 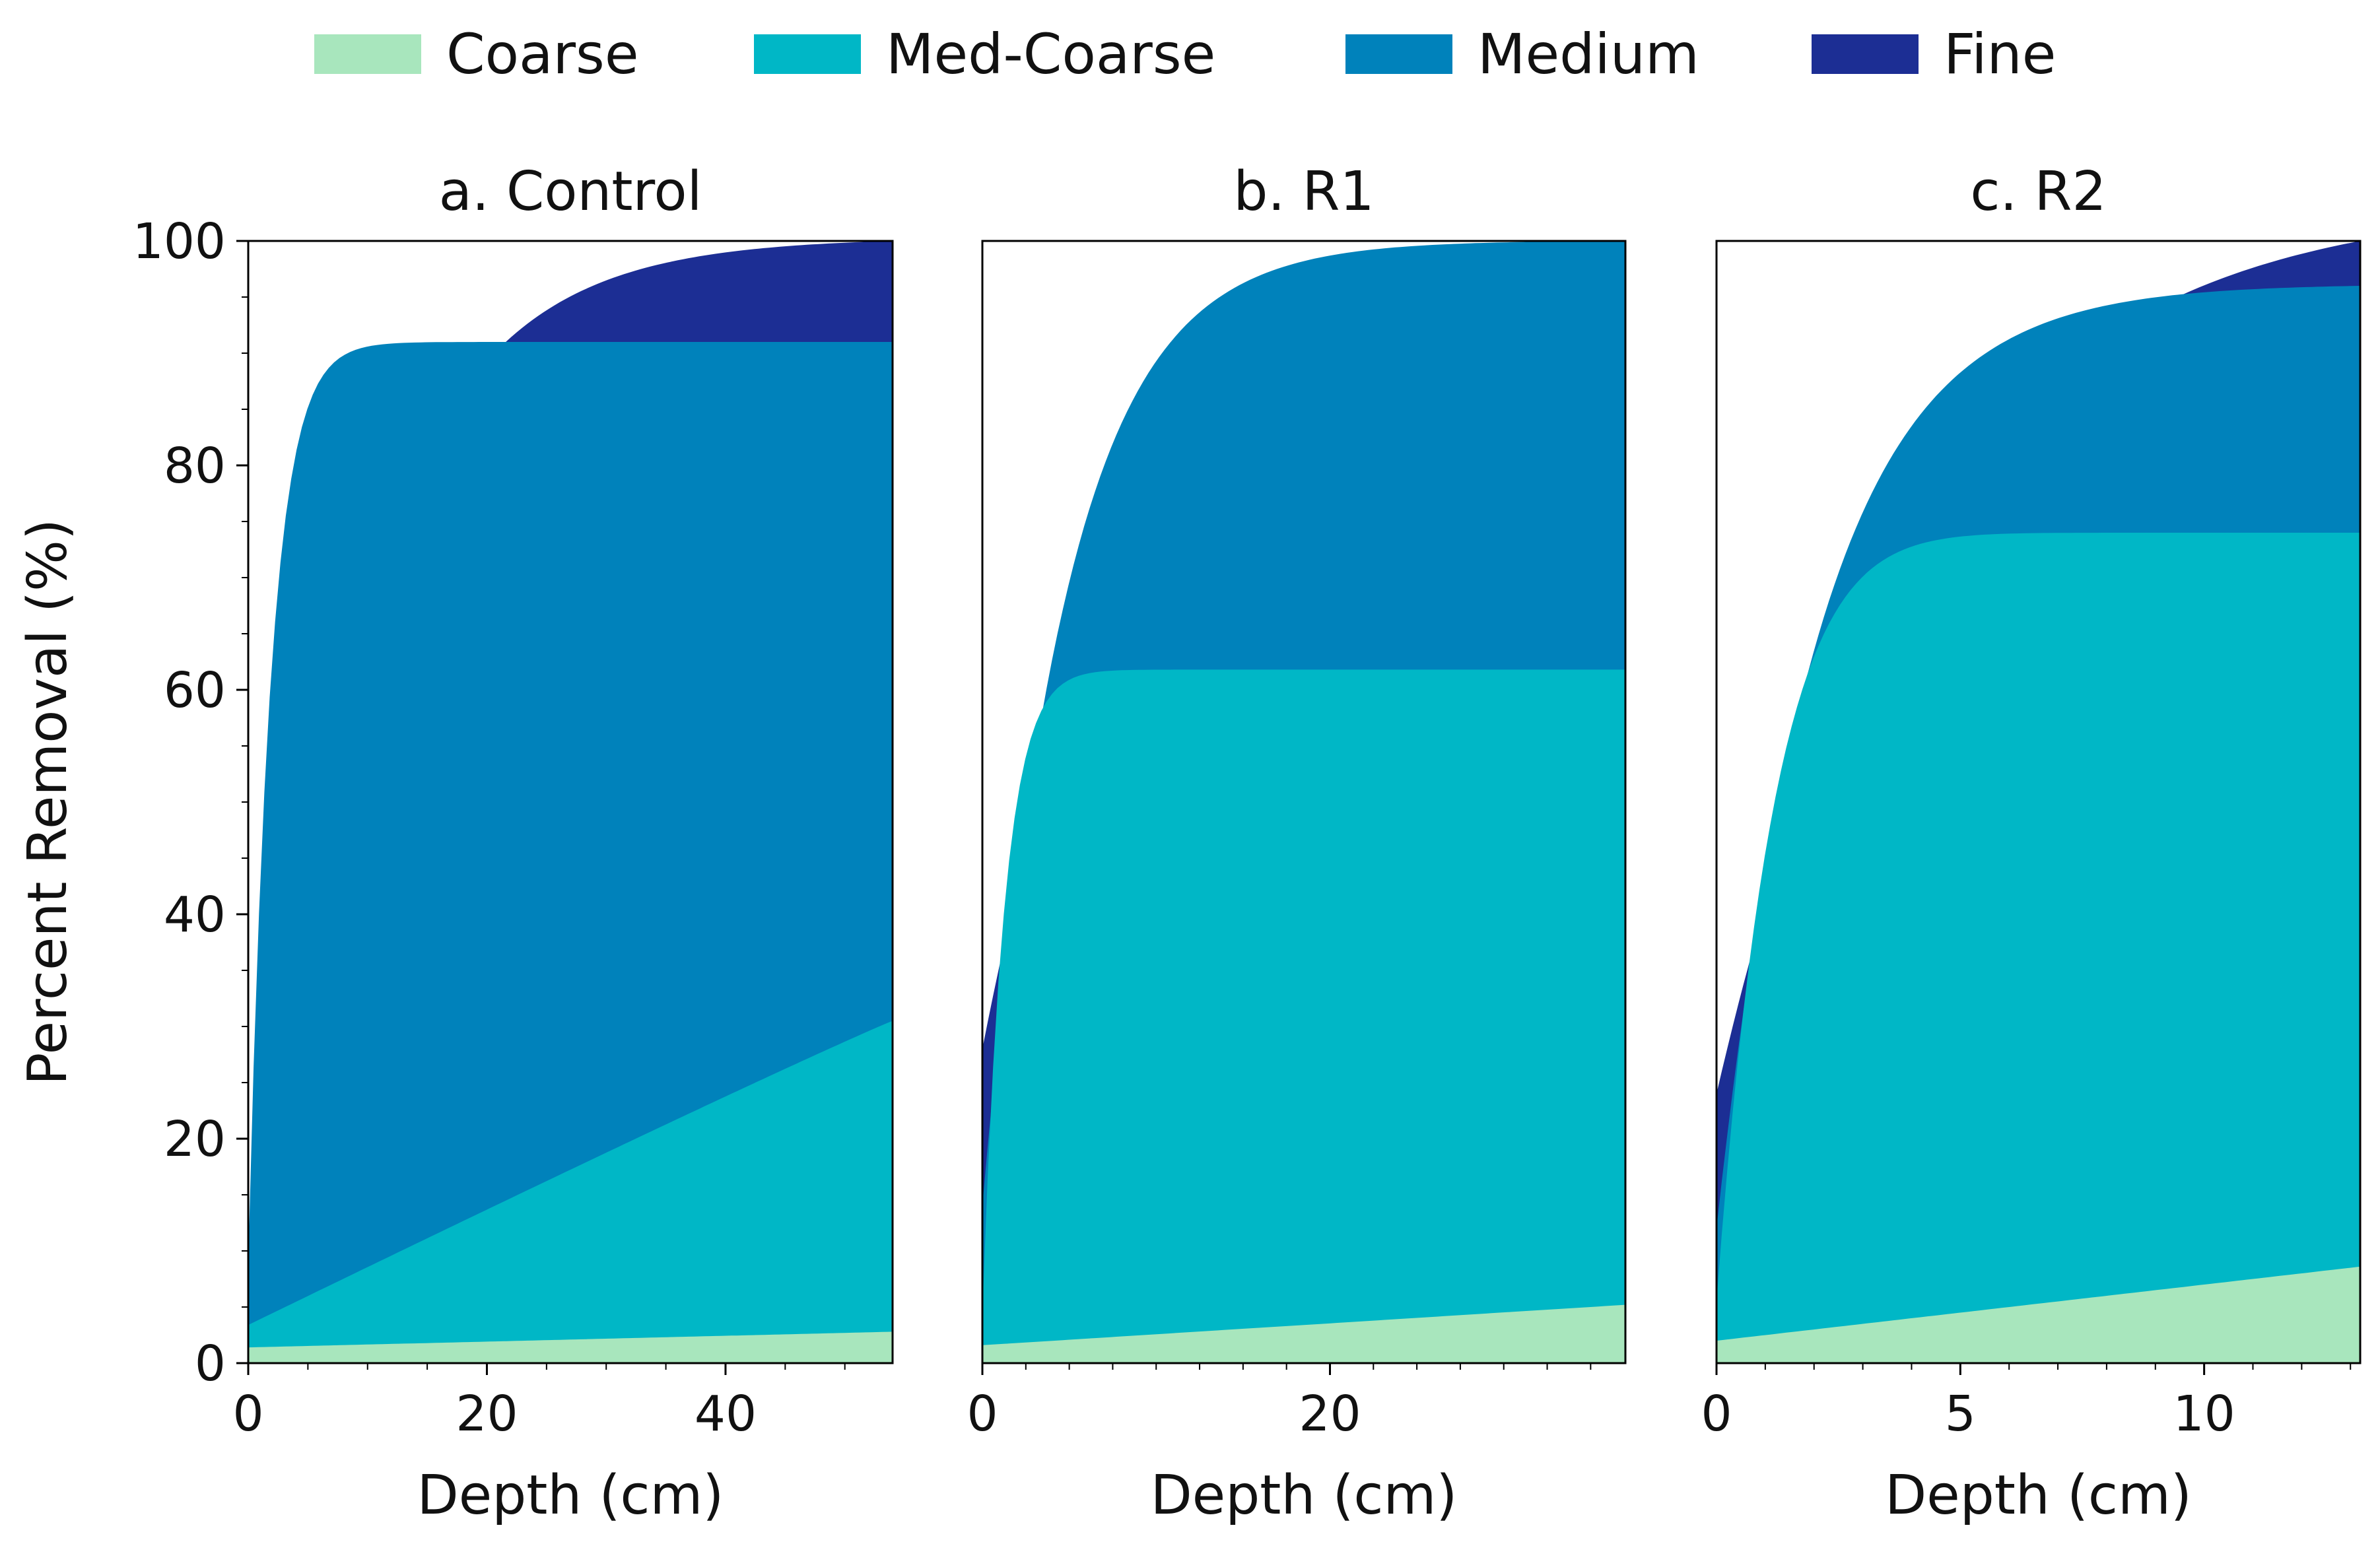 I want to click on legend-label-coarse: Coarse, so click(x=542, y=54).